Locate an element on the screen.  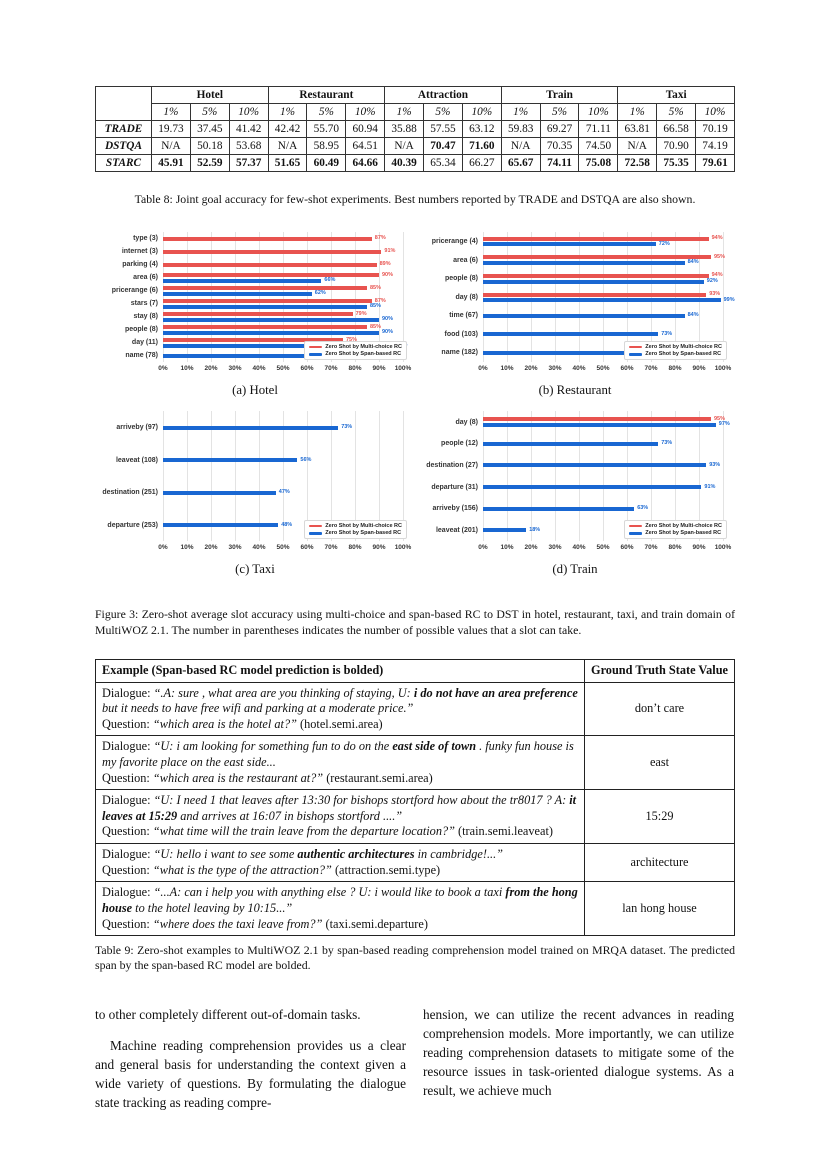
bar-value-label: 89% is located at coordinates (385, 264).